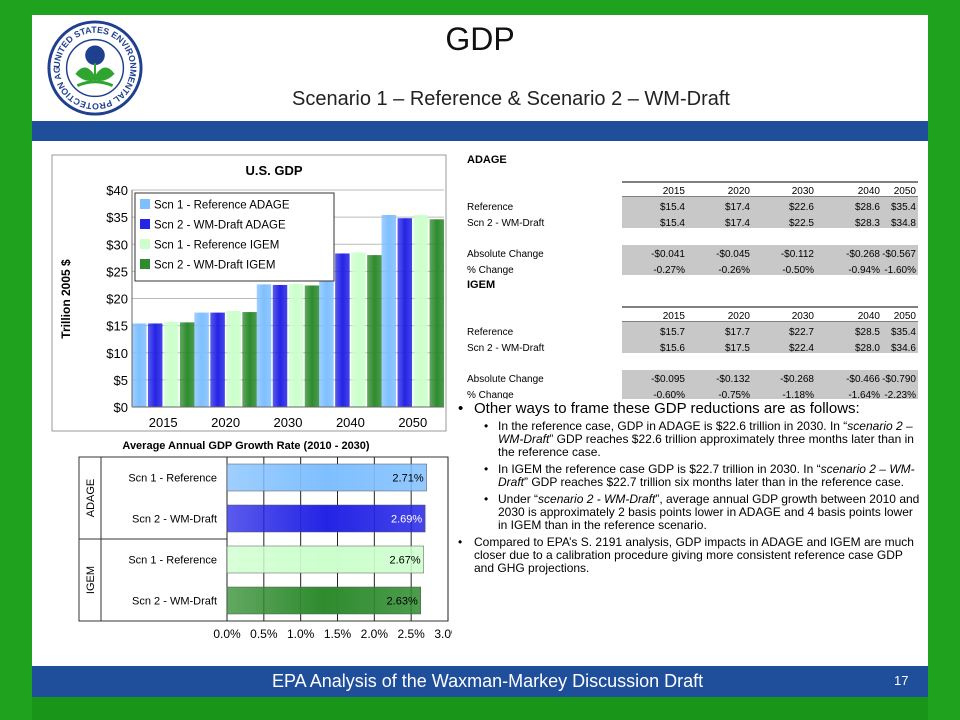 The height and width of the screenshot is (720, 960). Describe the element at coordinates (375, 634) in the screenshot. I see `growth-x-tick: 2.0%` at that location.